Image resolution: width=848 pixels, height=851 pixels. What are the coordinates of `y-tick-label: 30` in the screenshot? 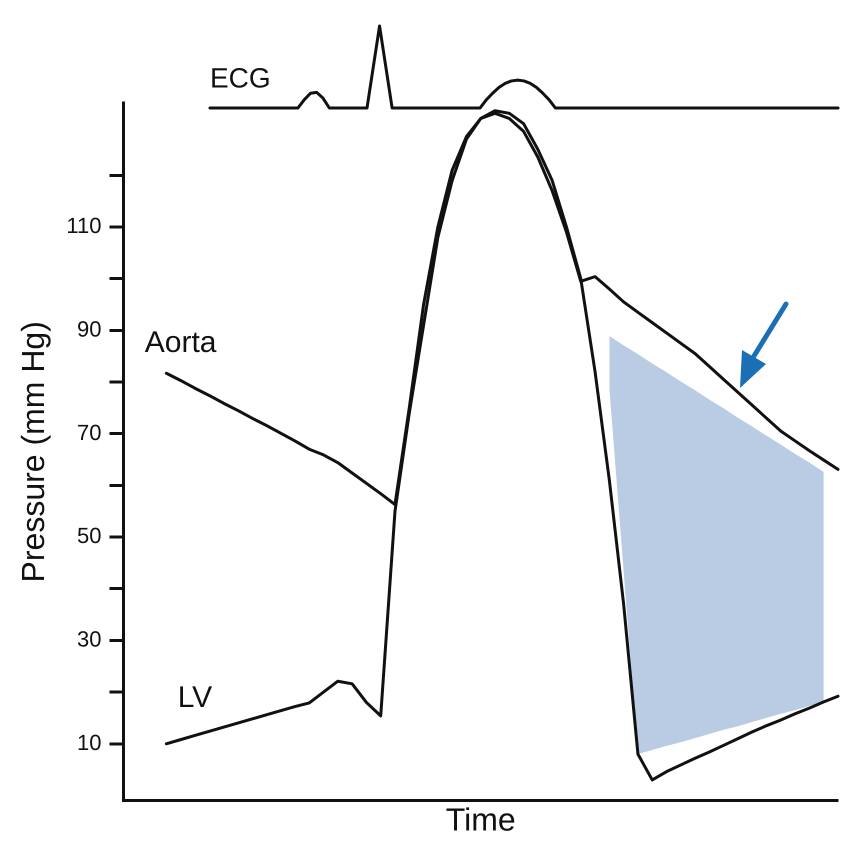 It's located at (89, 639).